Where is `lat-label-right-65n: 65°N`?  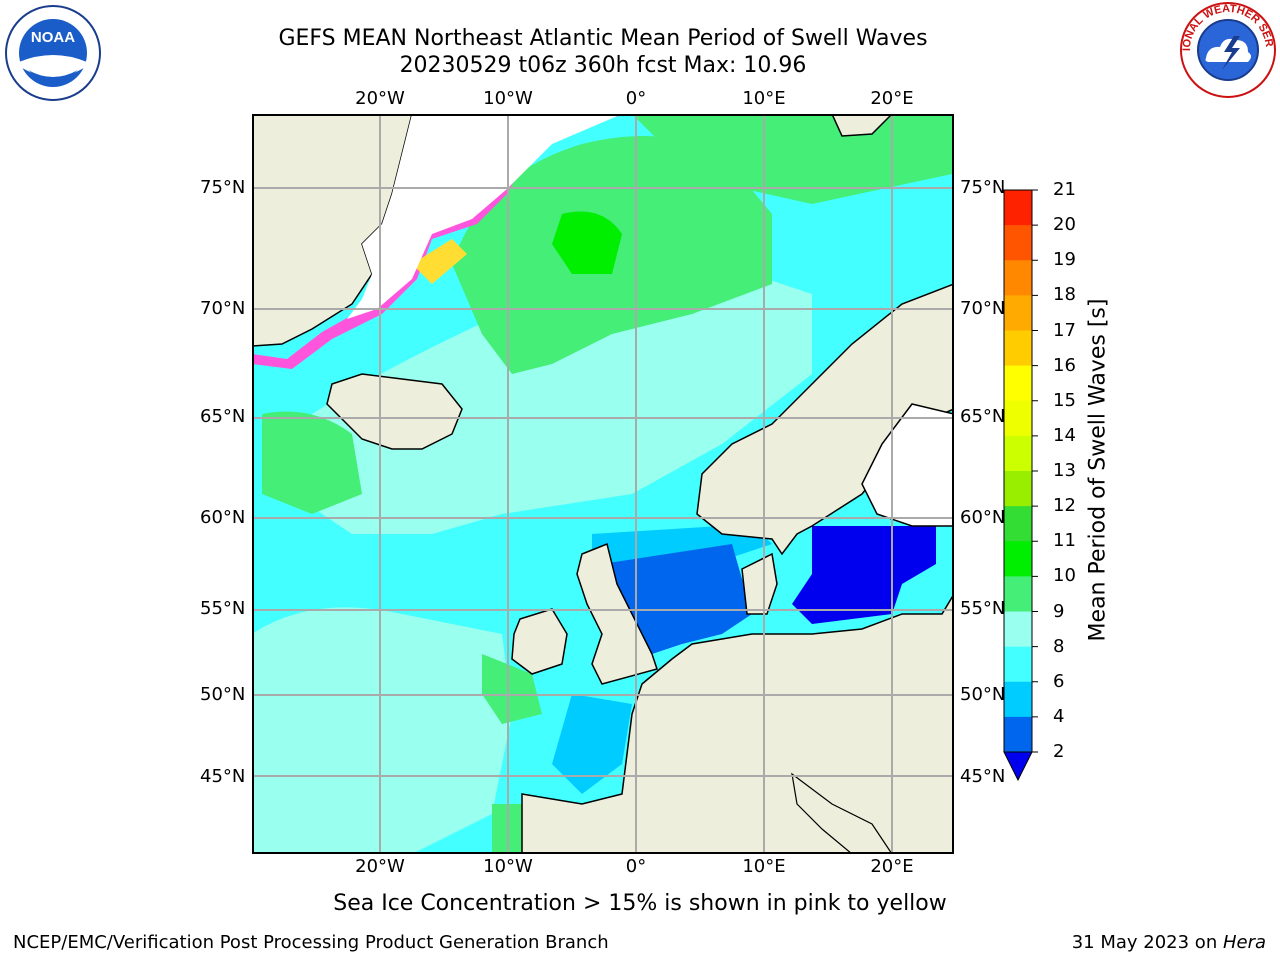 lat-label-right-65n: 65°N is located at coordinates (983, 416).